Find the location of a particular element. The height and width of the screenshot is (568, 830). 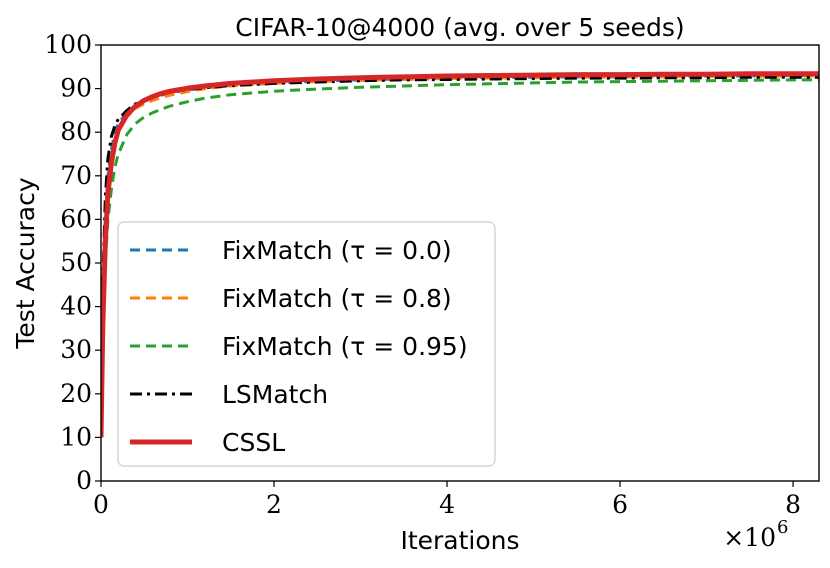

y-tick-label: 60 is located at coordinates (76, 218).